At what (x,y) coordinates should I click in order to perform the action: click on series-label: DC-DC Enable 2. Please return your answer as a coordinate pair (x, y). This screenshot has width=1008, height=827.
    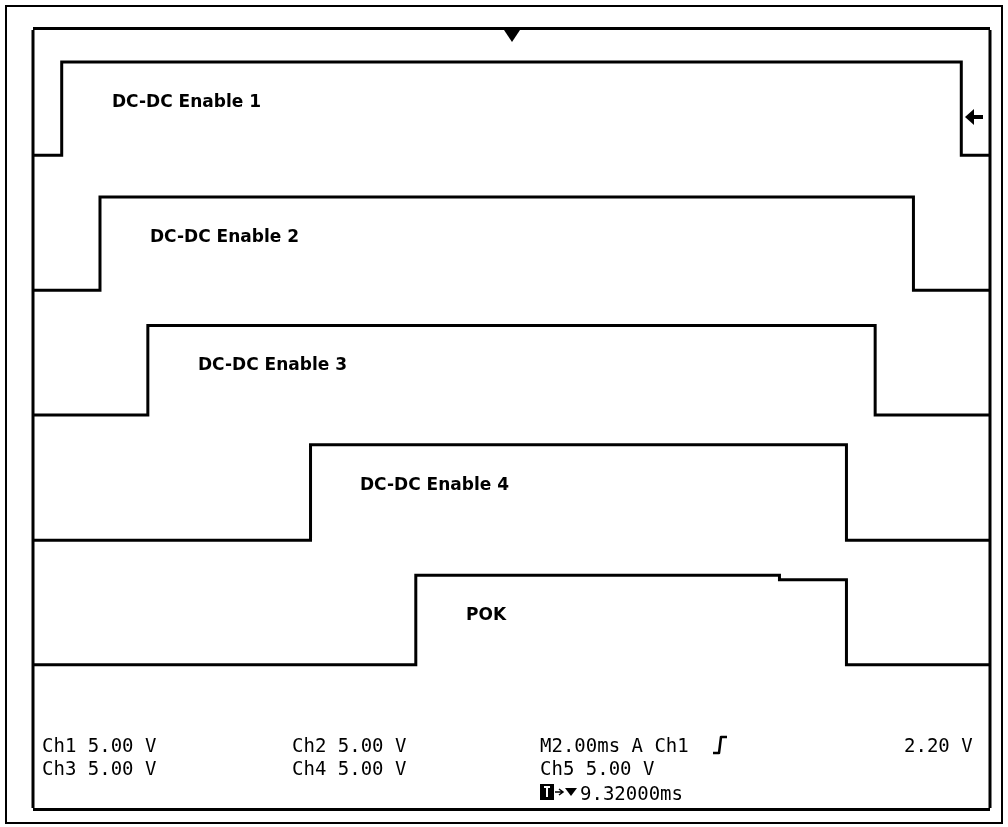
    Looking at the image, I should click on (224, 236).